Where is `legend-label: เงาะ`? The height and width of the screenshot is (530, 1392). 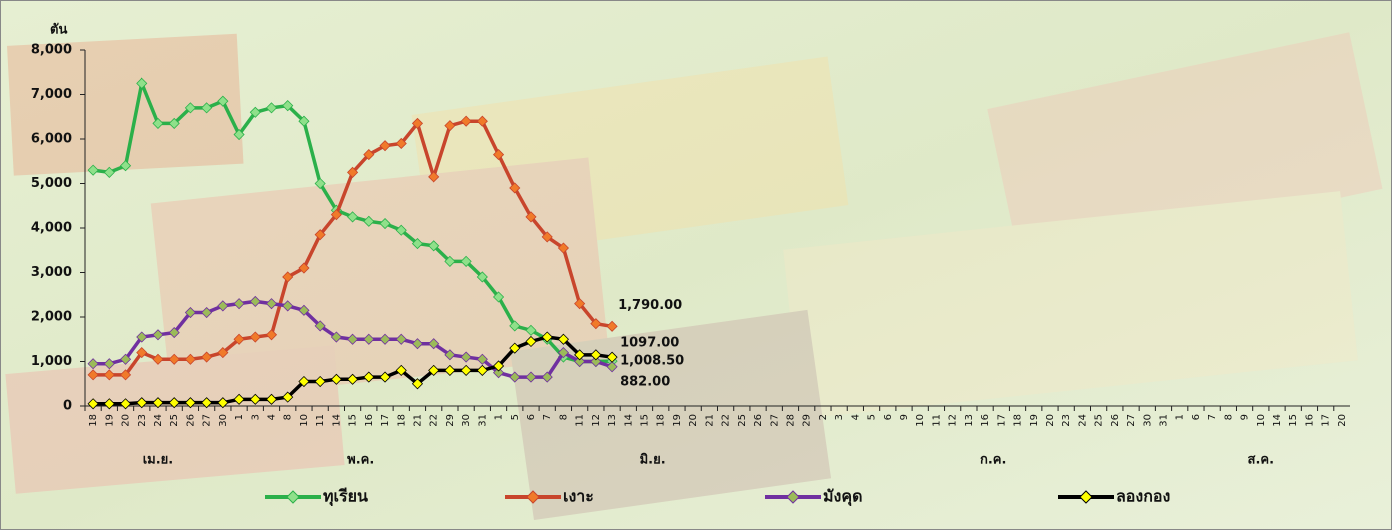
legend-label: เงาะ is located at coordinates (578, 496).